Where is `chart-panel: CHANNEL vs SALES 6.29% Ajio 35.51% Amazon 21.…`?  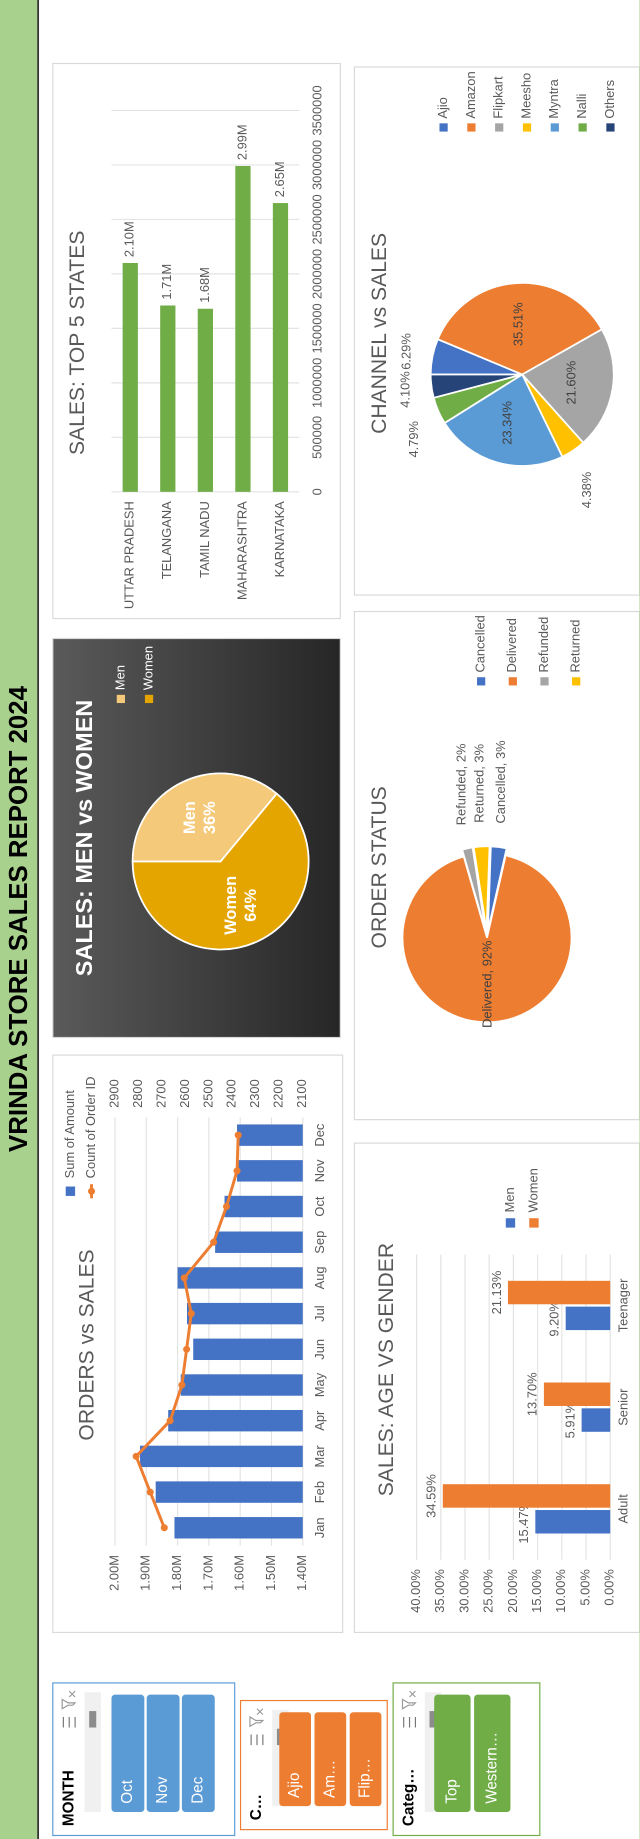 chart-panel: CHANNEL vs SALES 6.29% Ajio 35.51% Amazon 21.… is located at coordinates (496, 331).